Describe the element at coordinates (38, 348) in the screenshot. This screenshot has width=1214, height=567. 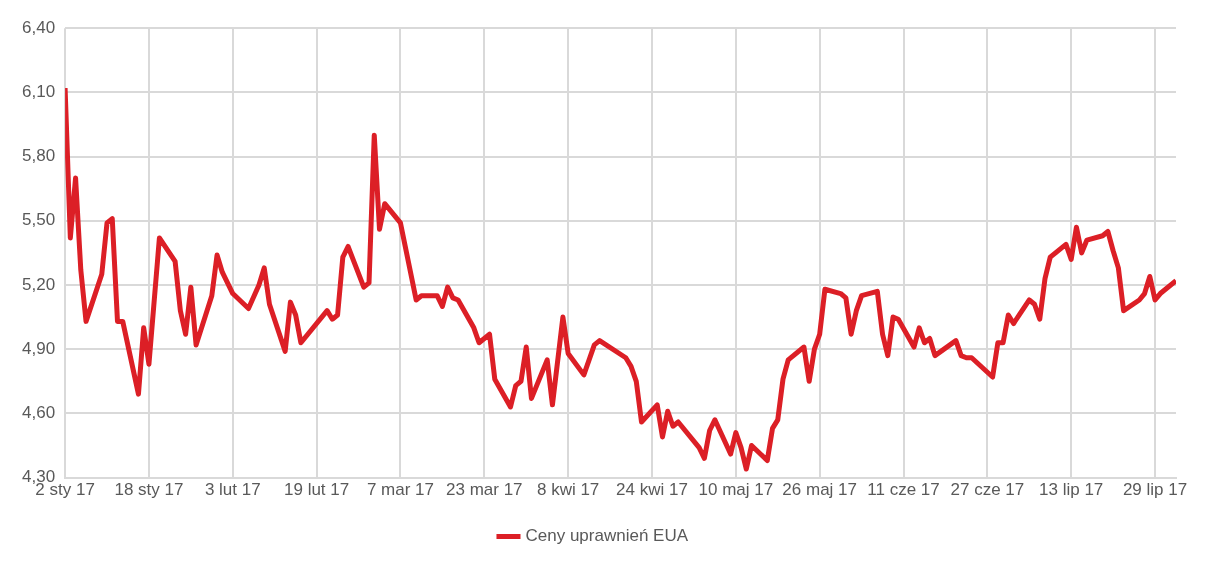
I see `y-tick-label: 4,90` at that location.